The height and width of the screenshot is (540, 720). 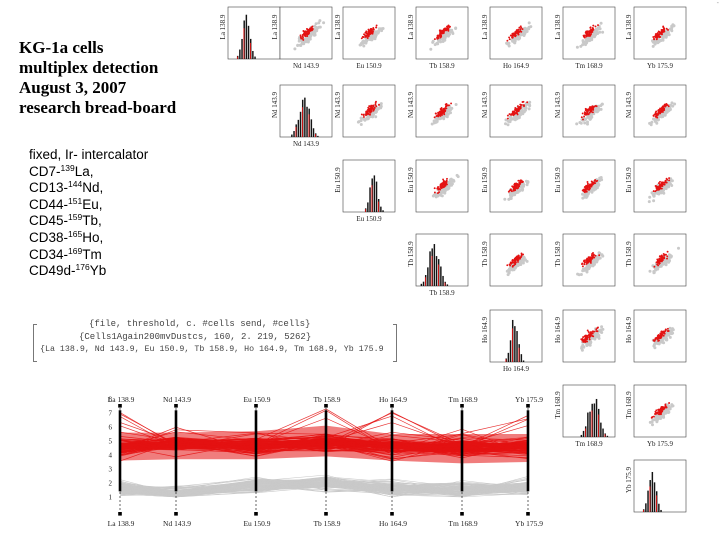 I want to click on marker-mass: 165, so click(x=75, y=233).